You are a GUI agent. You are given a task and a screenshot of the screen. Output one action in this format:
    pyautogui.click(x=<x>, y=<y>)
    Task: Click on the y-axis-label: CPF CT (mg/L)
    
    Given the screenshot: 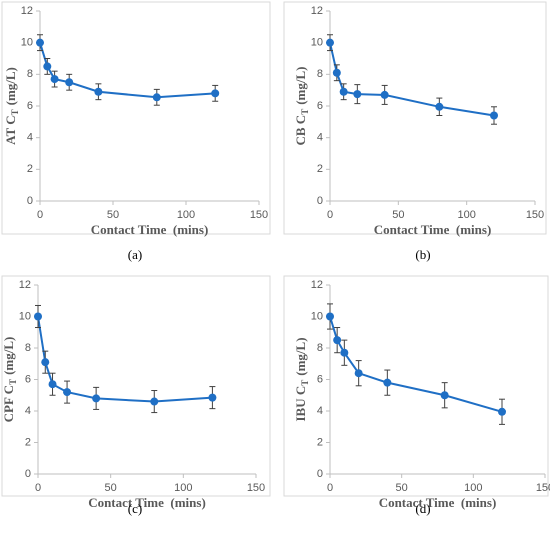 What is the action you would take?
    pyautogui.click(x=9, y=380)
    